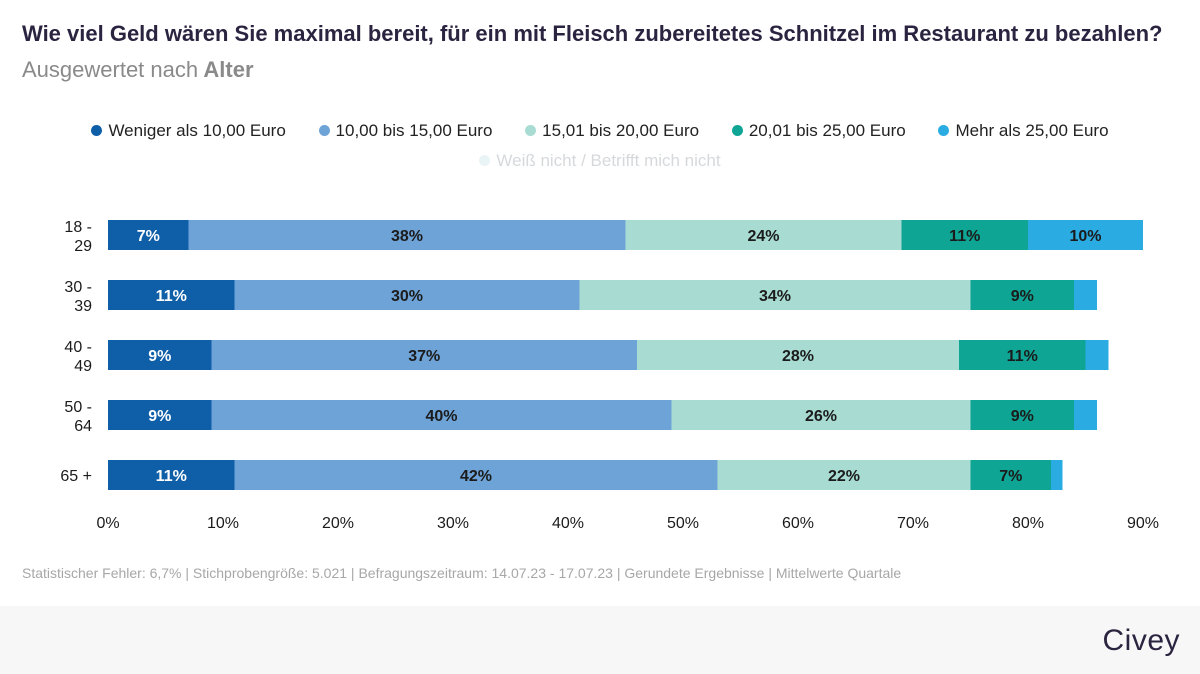 The width and height of the screenshot is (1200, 674). What do you see at coordinates (78, 237) in the screenshot?
I see `category-label: 18 -29` at bounding box center [78, 237].